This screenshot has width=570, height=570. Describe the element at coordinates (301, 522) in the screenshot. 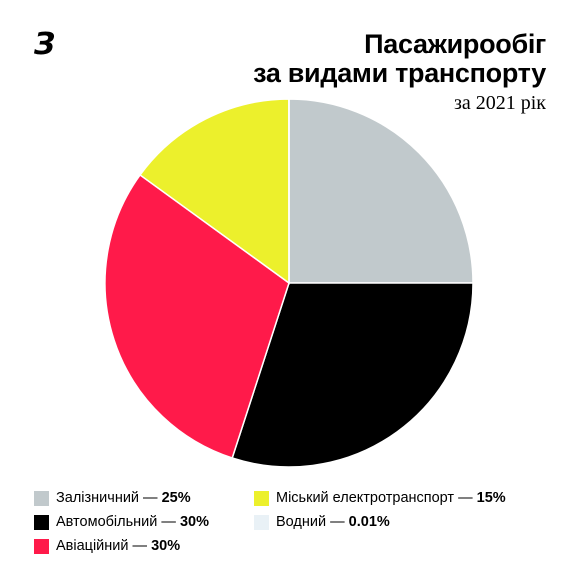

I see `legend-label: Водний` at that location.